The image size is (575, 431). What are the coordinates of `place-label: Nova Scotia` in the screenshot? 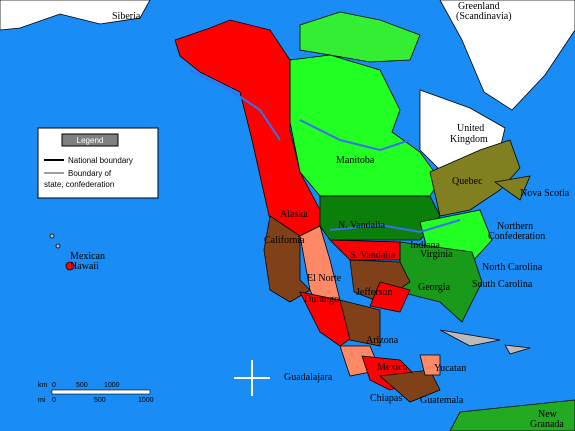 It's located at (545, 193).